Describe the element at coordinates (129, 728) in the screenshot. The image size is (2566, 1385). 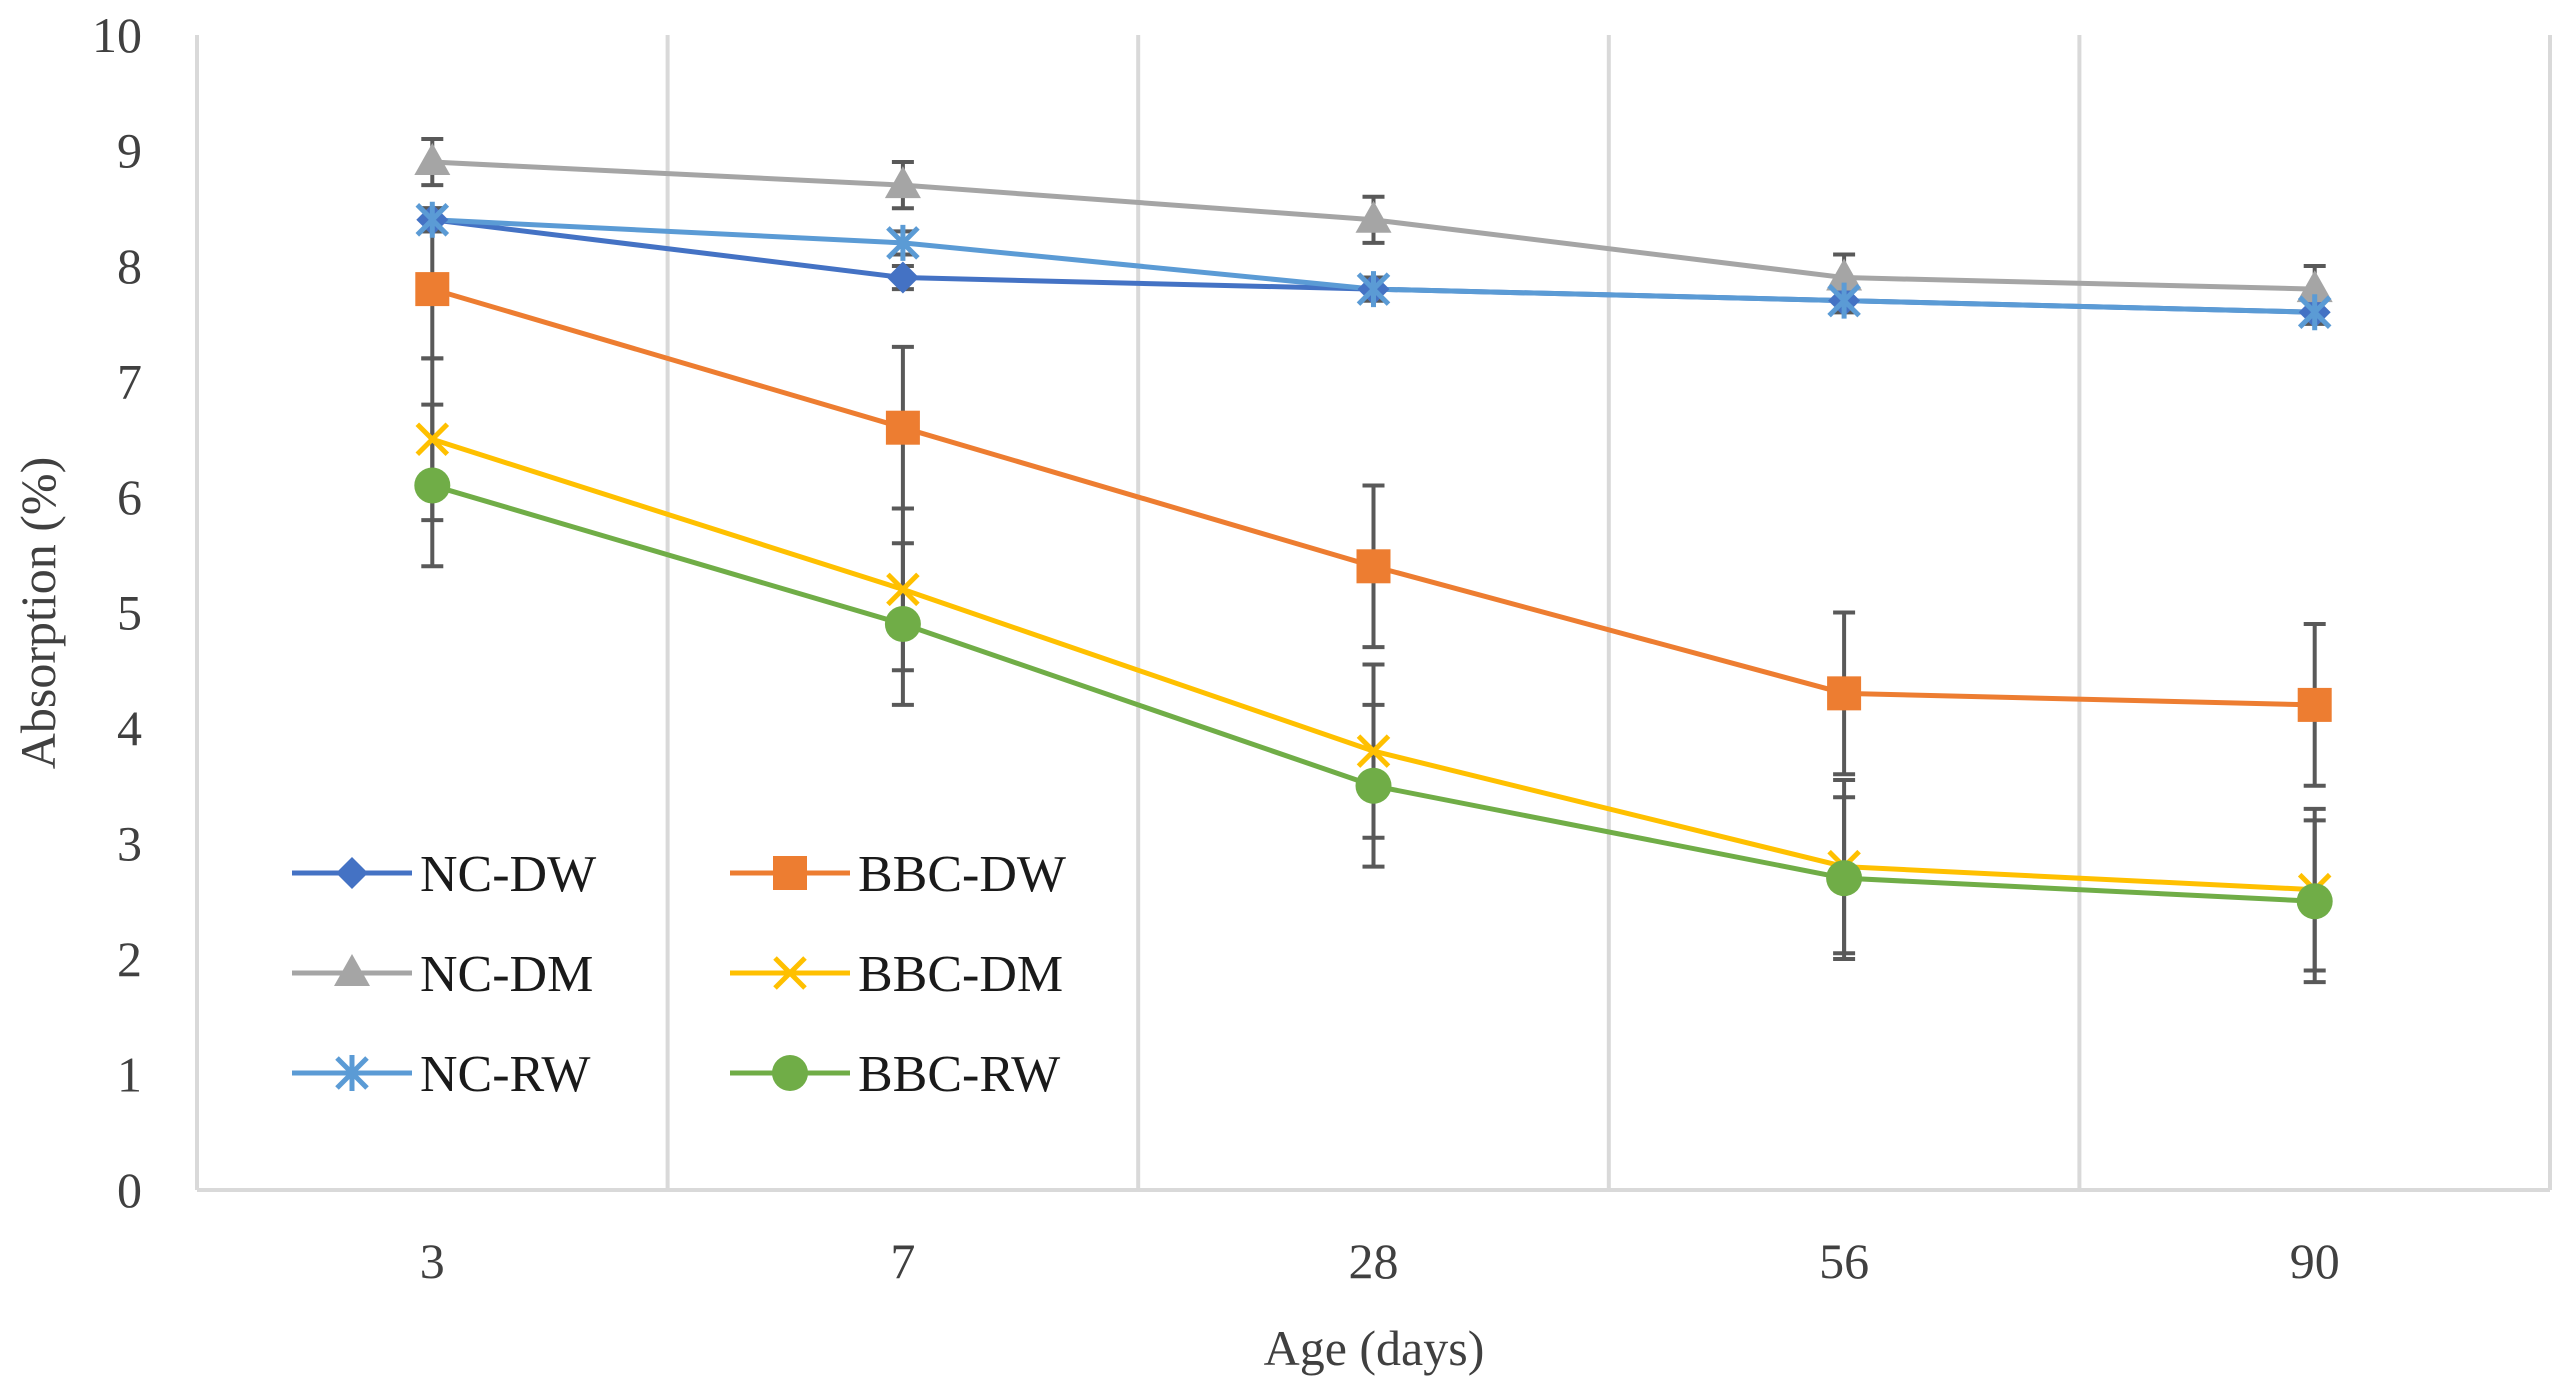
I see `y-tick-label: 4` at that location.